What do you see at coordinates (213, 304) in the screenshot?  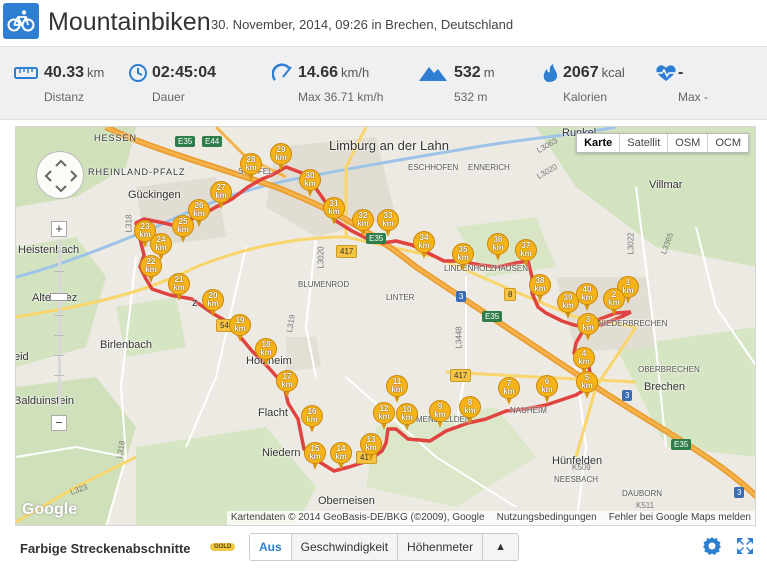 I see `km-marker: 20 km` at bounding box center [213, 304].